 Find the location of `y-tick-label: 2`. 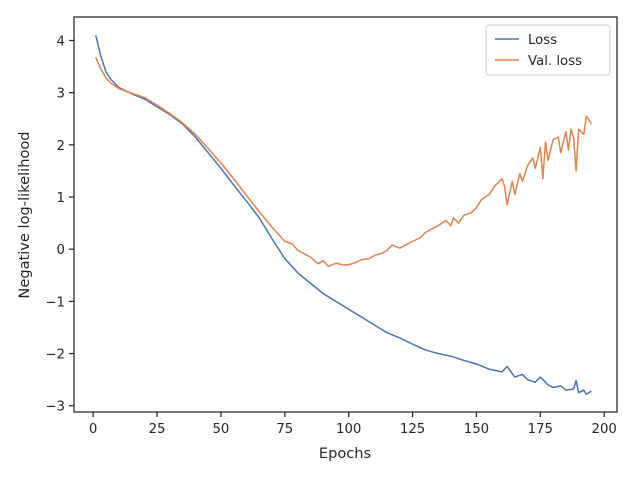

y-tick-label: 2 is located at coordinates (61, 146).